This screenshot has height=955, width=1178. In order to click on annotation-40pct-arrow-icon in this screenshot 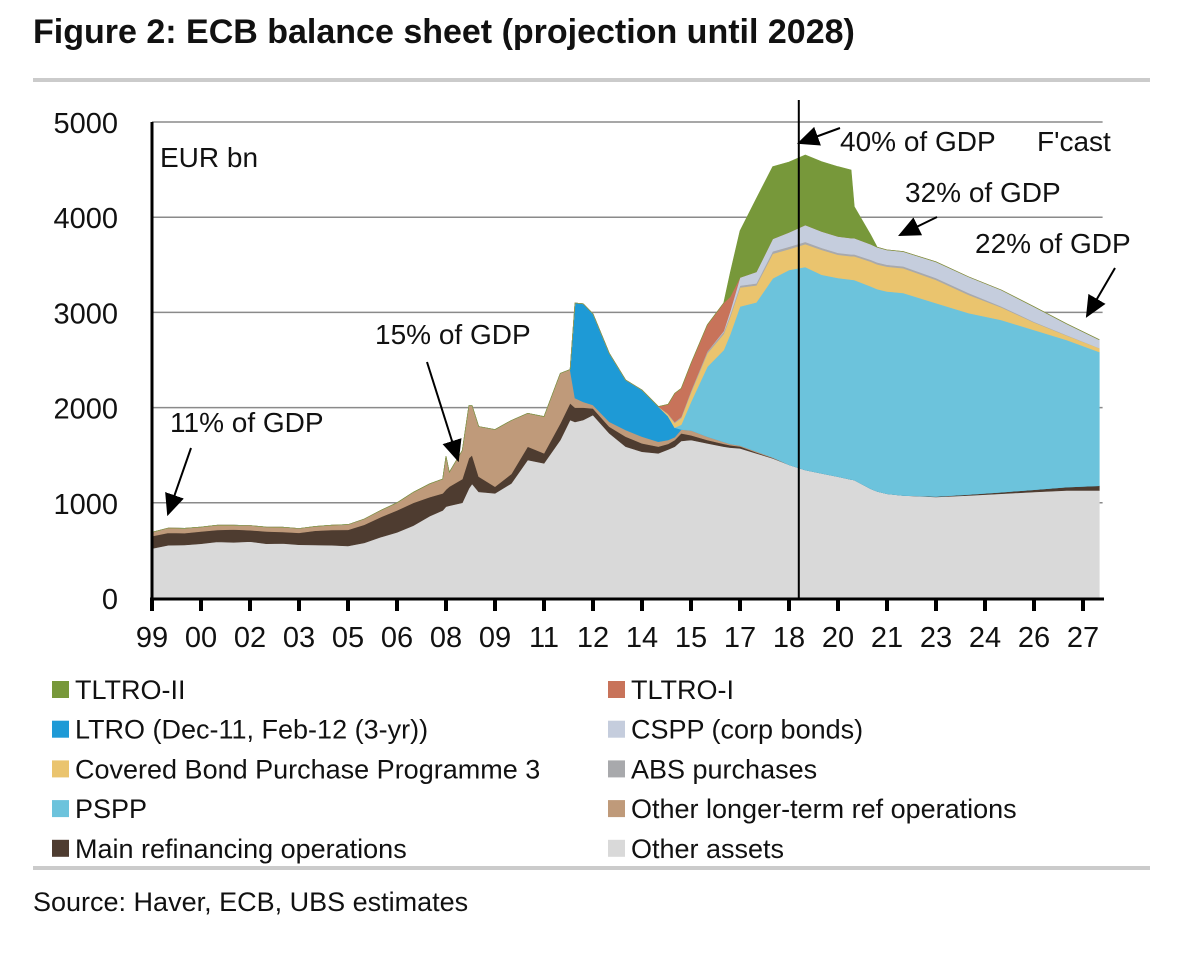, I will do `click(818, 136)`.